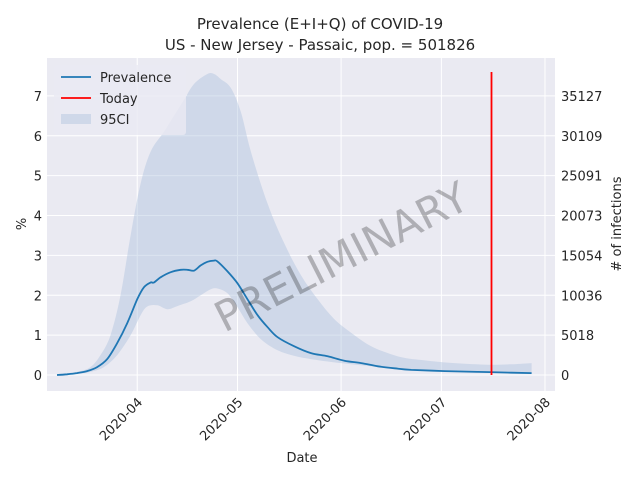  Describe the element at coordinates (38, 177) in the screenshot. I see `y-tick-label: 5` at that location.